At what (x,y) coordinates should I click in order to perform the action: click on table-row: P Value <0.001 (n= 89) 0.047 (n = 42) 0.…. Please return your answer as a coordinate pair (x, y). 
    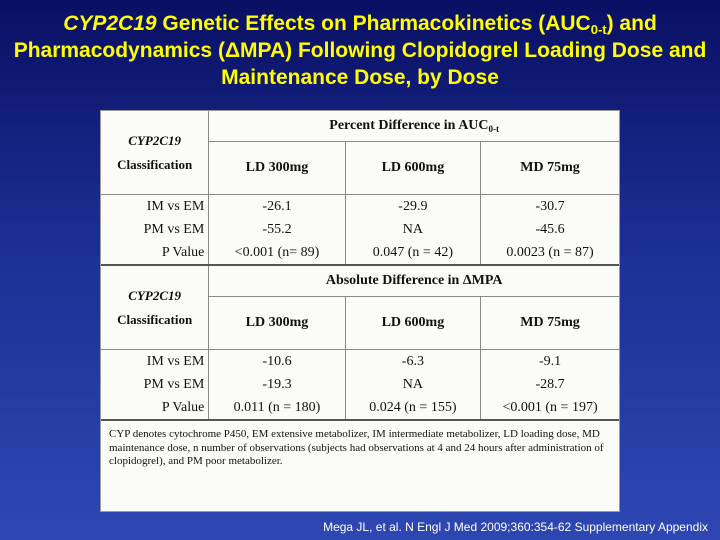
    Looking at the image, I should click on (360, 253).